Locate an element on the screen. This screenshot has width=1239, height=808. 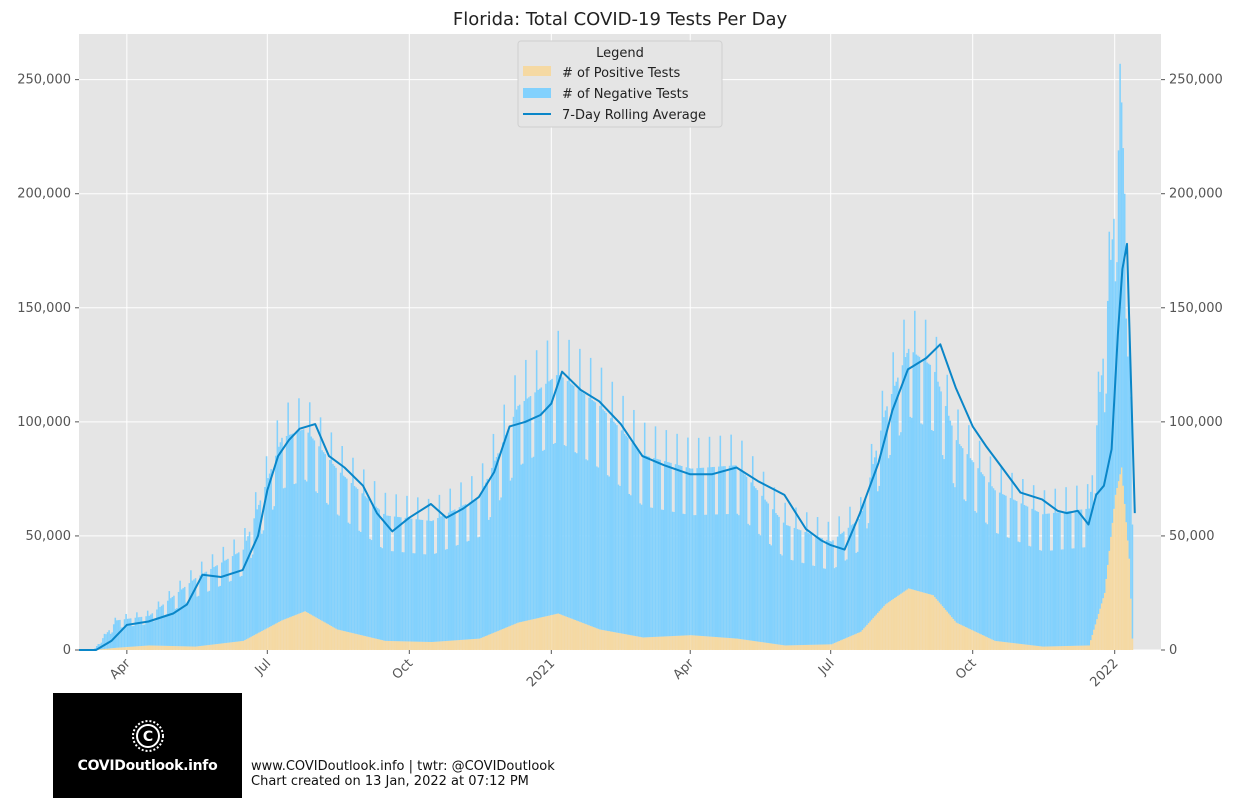
x-tick-label: 2022 is located at coordinates (1105, 673).